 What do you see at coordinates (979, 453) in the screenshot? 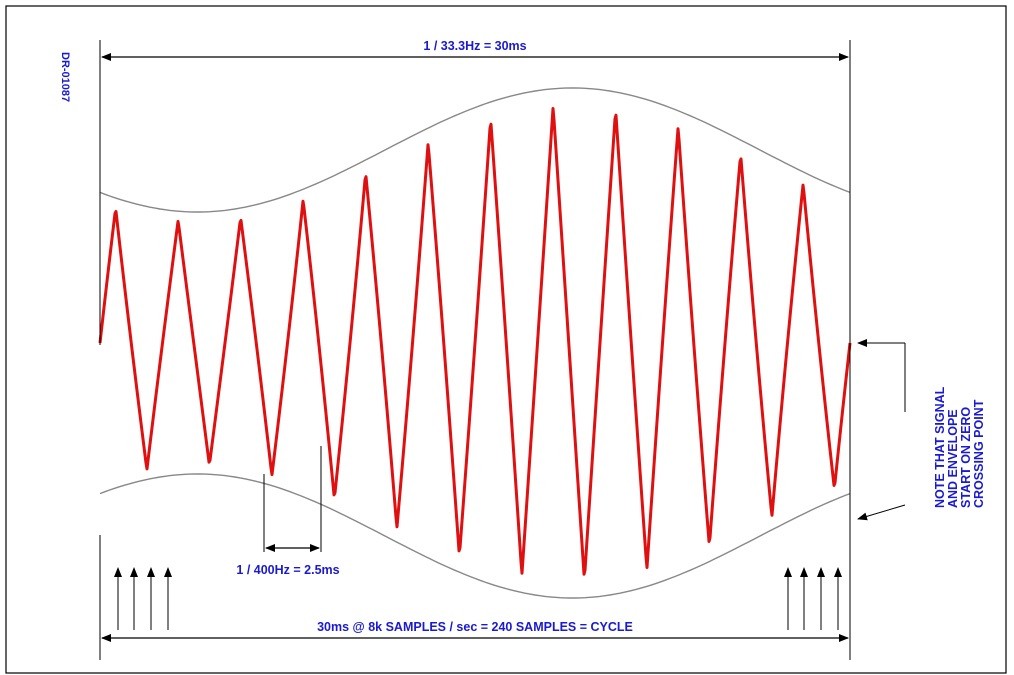
I see `note-line-1: CROSSING POINT` at bounding box center [979, 453].